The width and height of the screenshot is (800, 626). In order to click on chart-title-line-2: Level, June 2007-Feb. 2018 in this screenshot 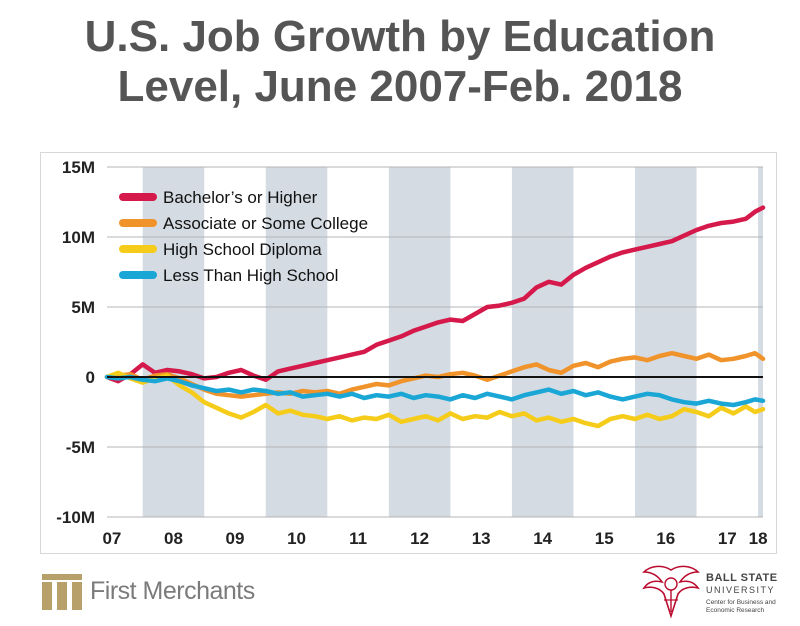, I will do `click(400, 86)`.